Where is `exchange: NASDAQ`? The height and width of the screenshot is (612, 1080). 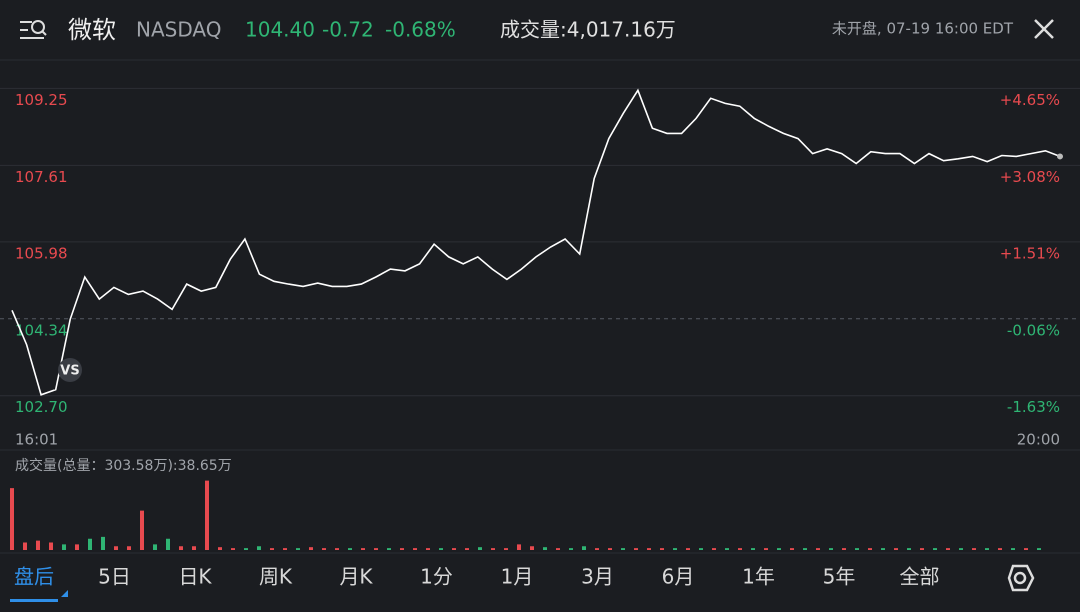 exchange: NASDAQ is located at coordinates (178, 30).